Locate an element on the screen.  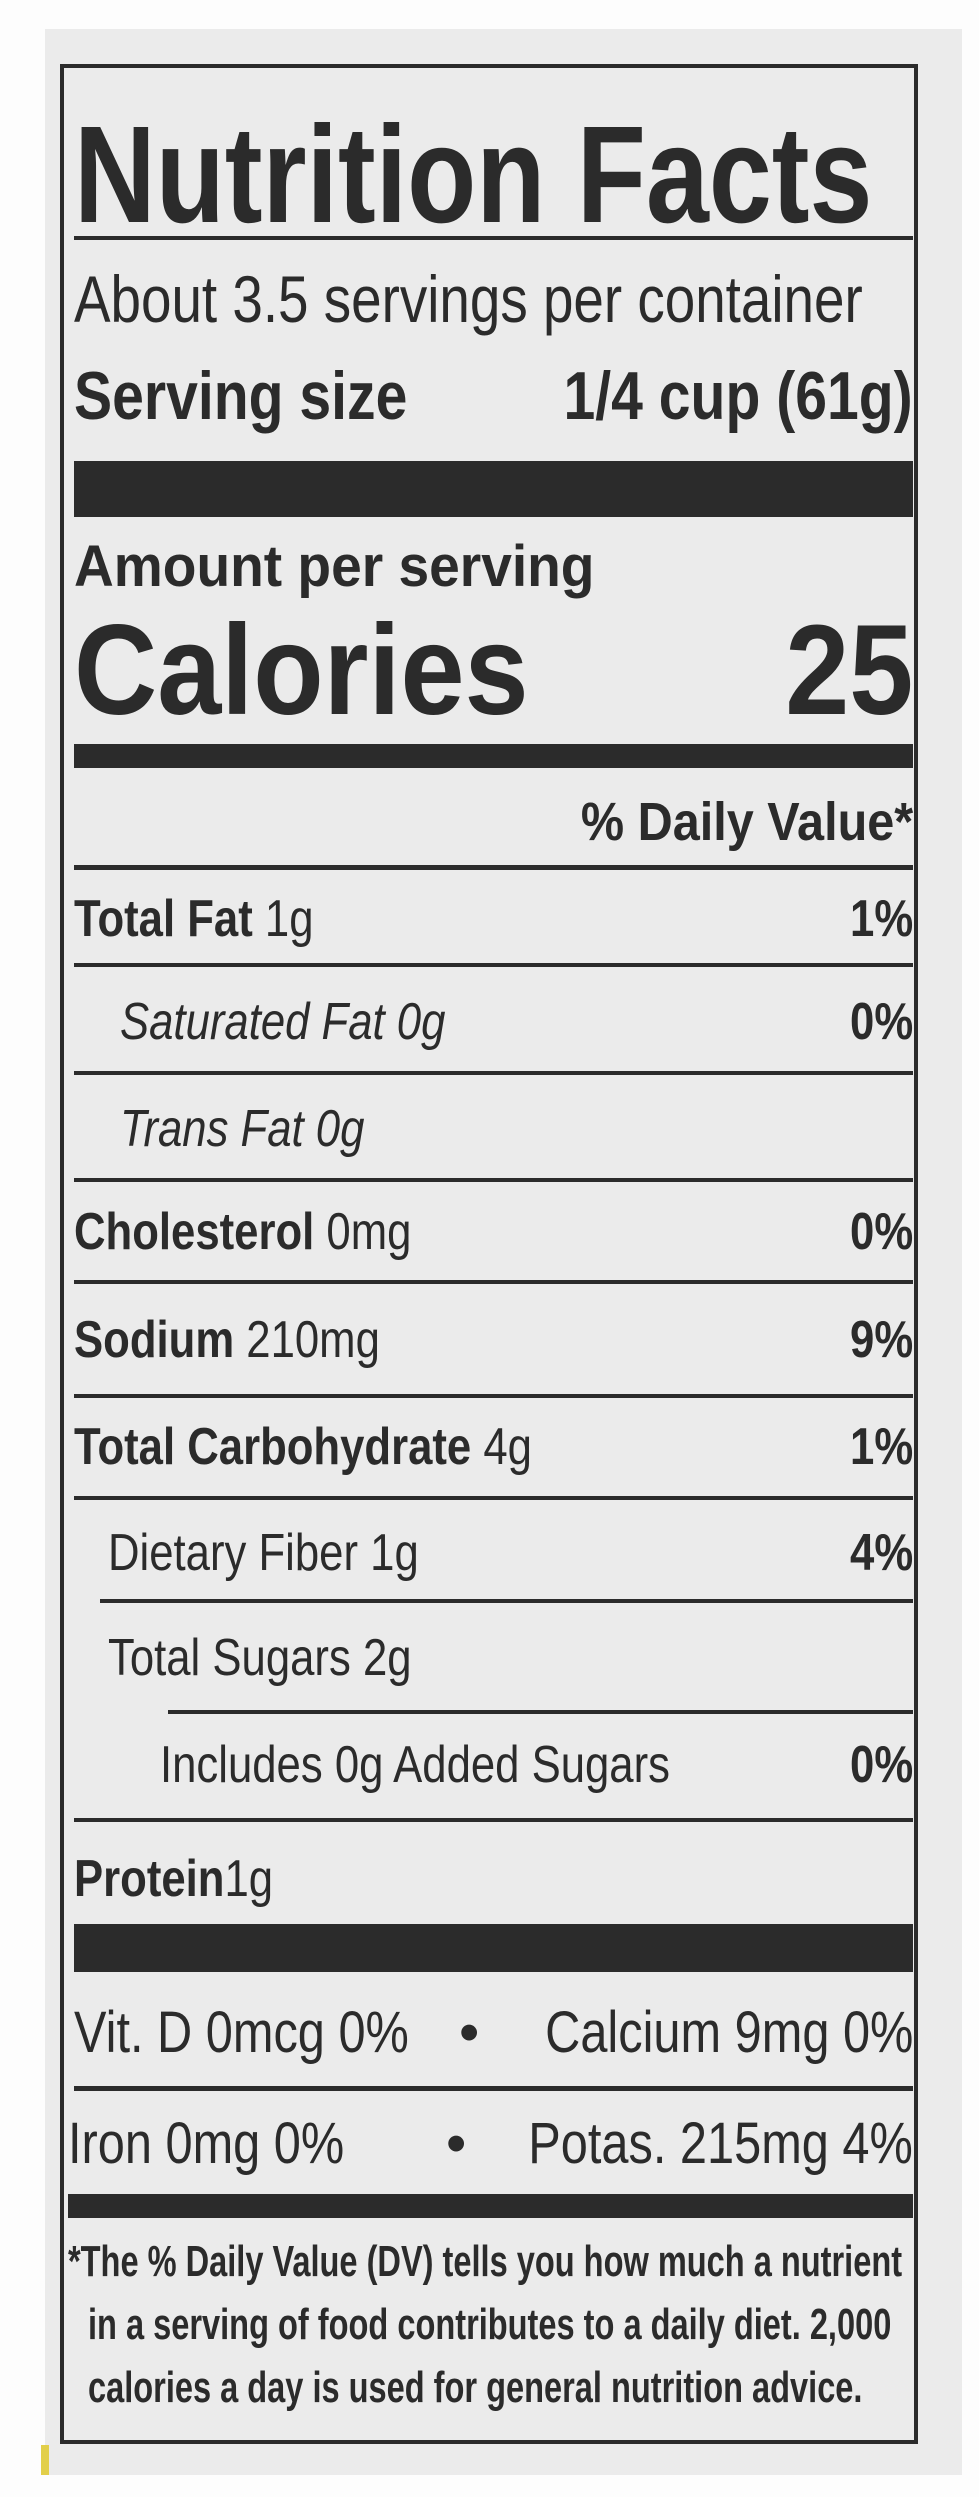
nutrient-row-trans-fat: Trans Fat 0g is located at coordinates (516, 1129).